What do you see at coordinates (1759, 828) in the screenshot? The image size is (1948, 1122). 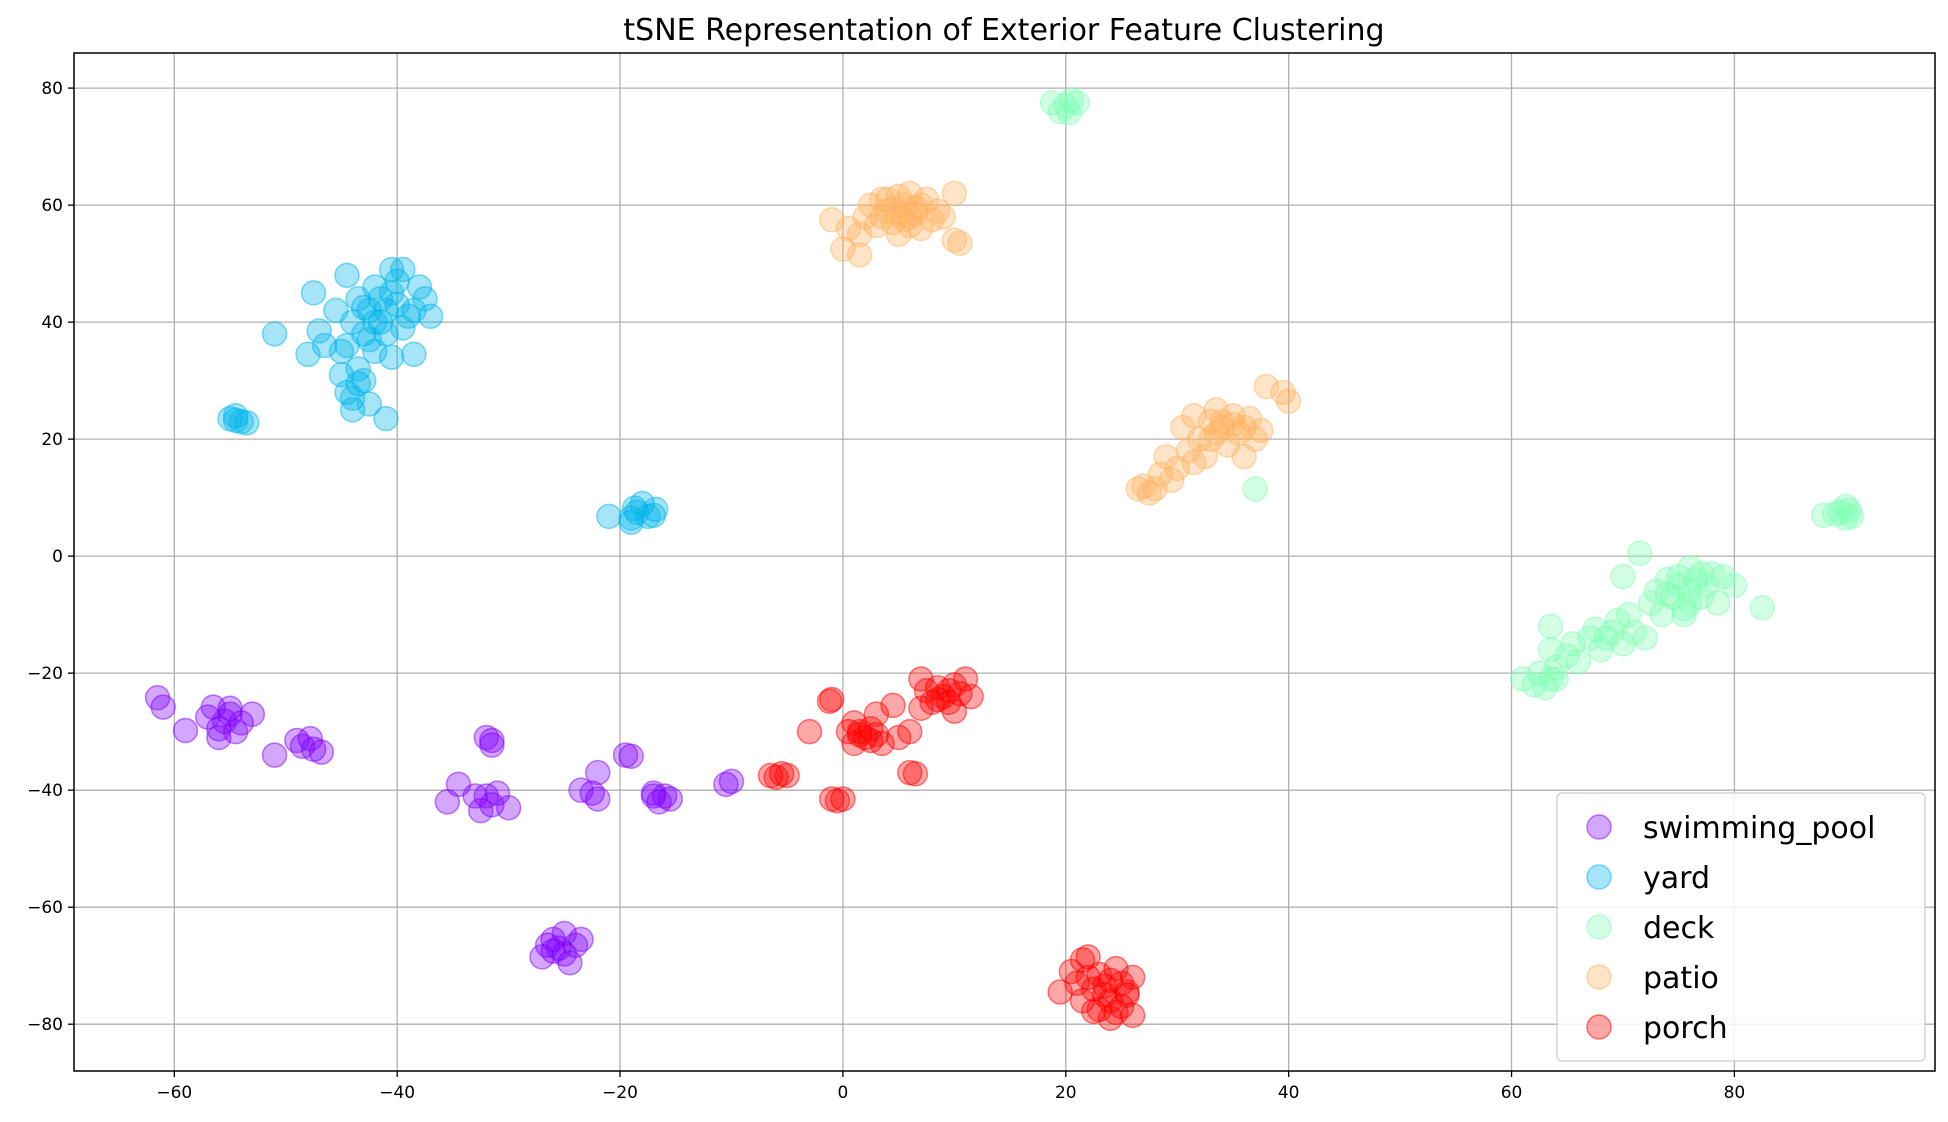 I see `legend-label: swimming_pool` at bounding box center [1759, 828].